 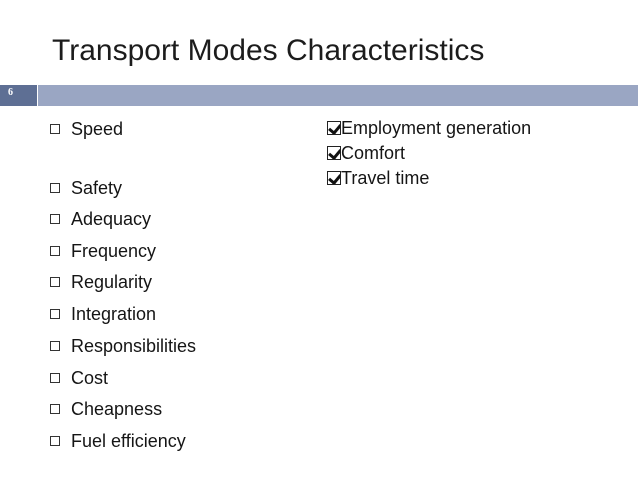 What do you see at coordinates (128, 441) in the screenshot?
I see `list-item-text: Fuel efficiency` at bounding box center [128, 441].